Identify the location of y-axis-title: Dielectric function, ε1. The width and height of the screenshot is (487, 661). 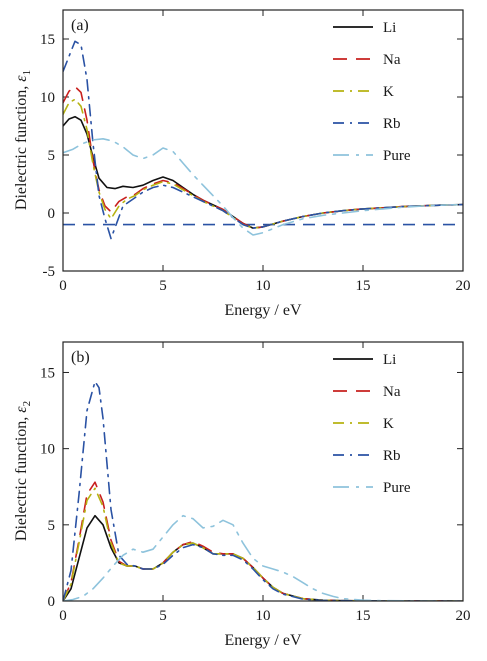
(23, 140).